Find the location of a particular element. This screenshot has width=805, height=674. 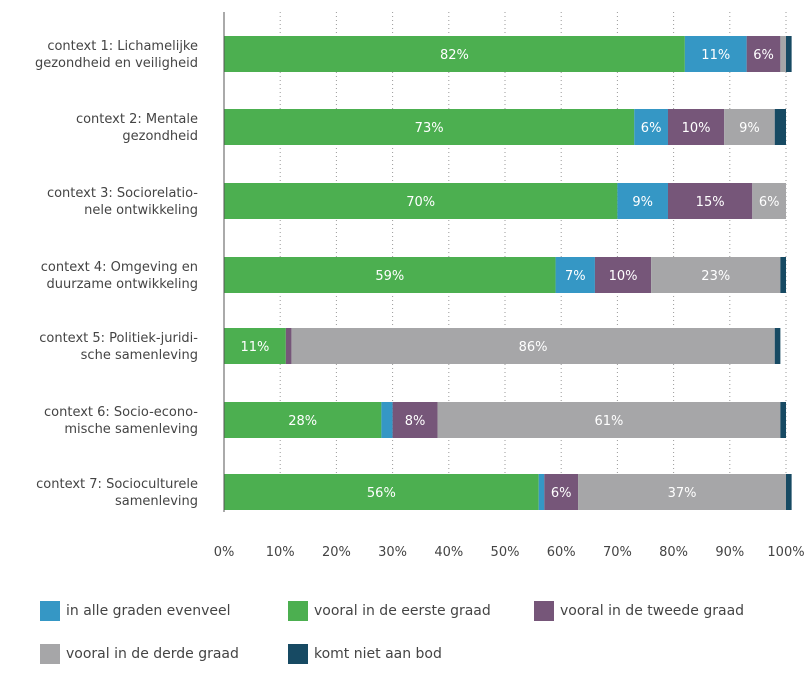

data-label: 23% is located at coordinates (715, 276).